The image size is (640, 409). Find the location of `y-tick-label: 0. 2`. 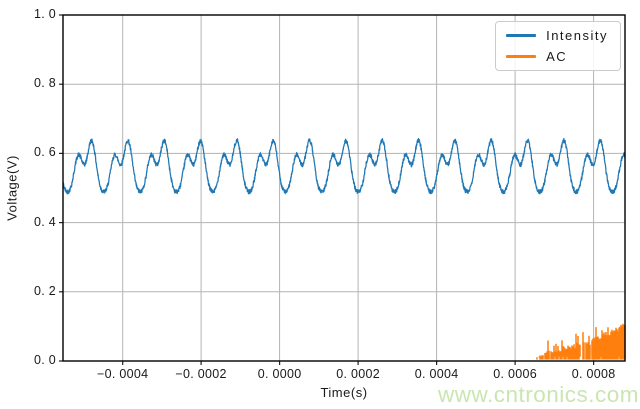

y-tick-label: 0. 2 is located at coordinates (44, 290).